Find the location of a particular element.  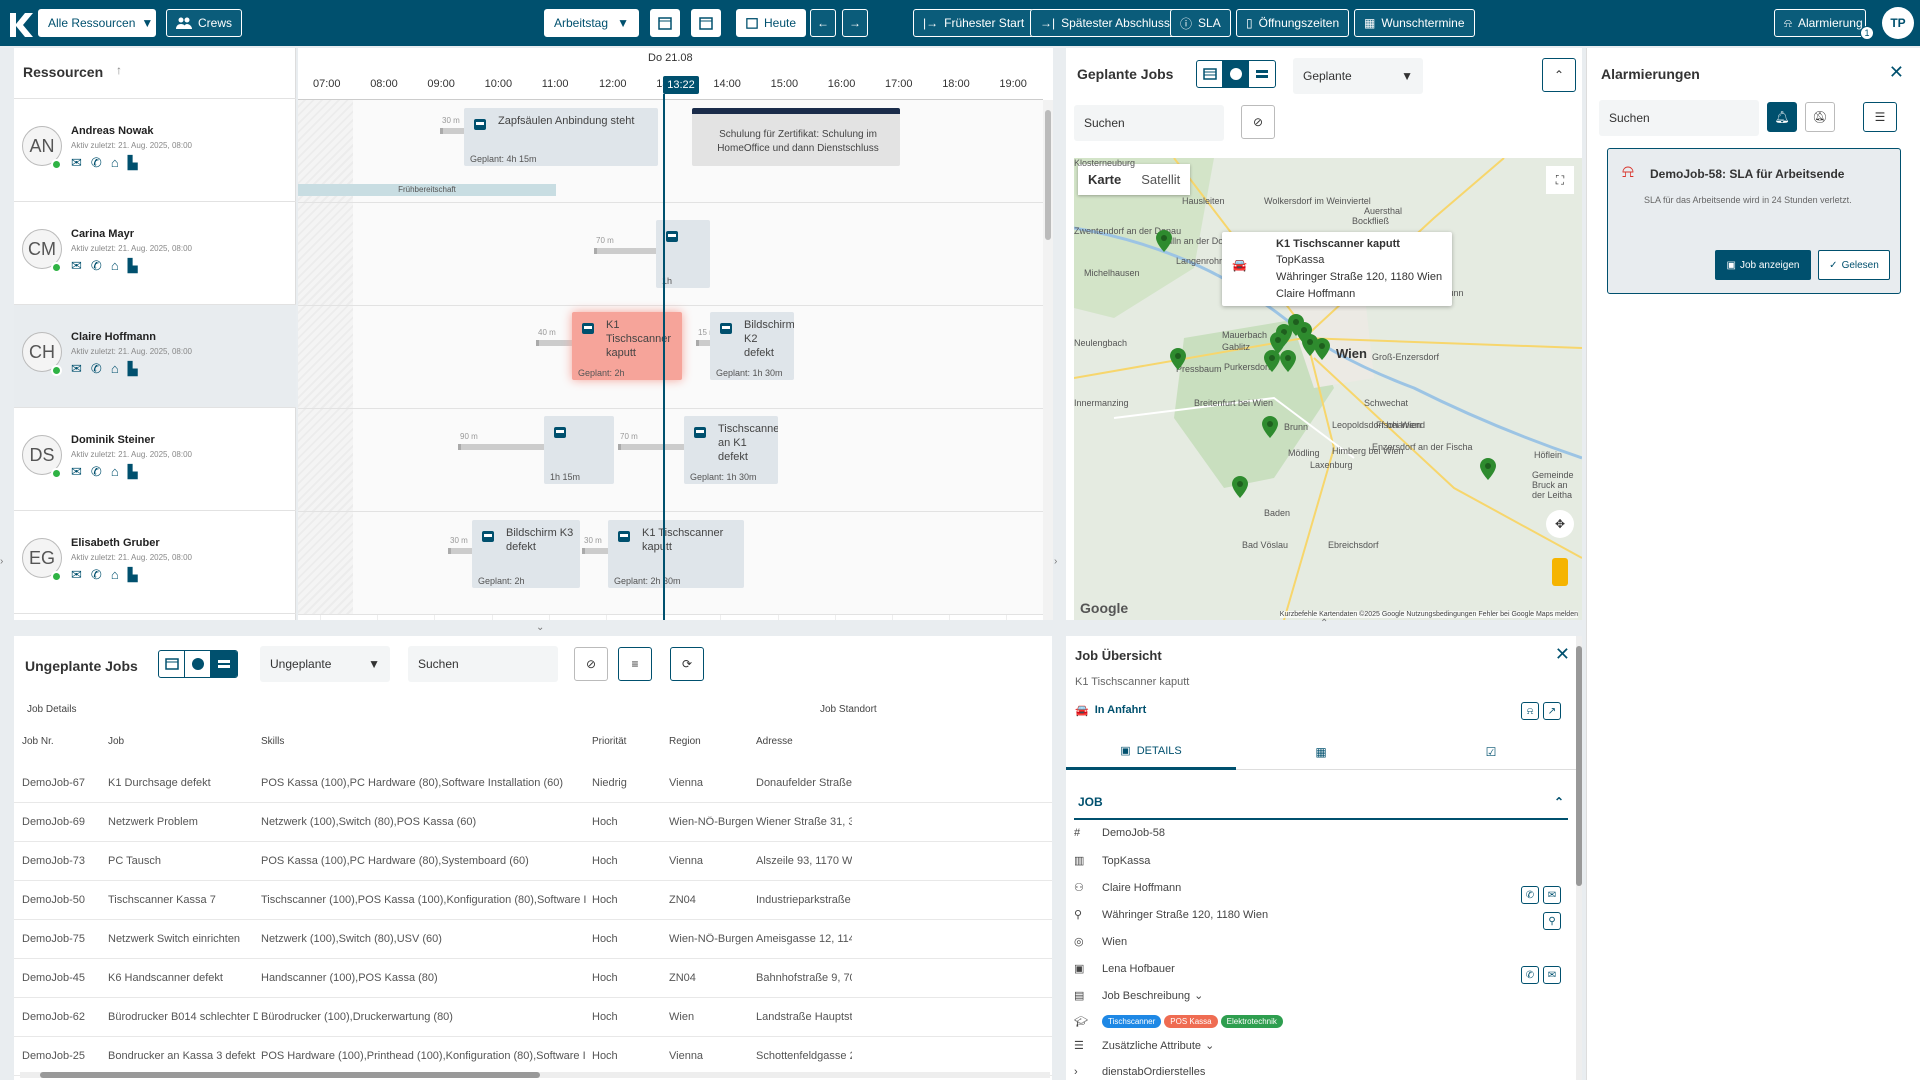

sla-button: ⓘ SLA is located at coordinates (1200, 23).